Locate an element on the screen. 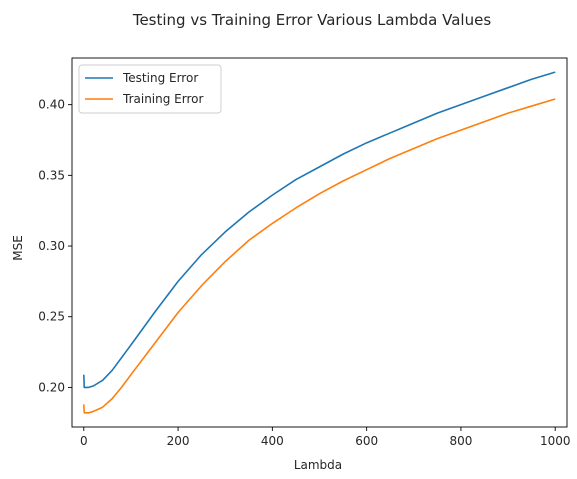 This screenshot has height=479, width=577. x-tick-label: 400 is located at coordinates (272, 441).